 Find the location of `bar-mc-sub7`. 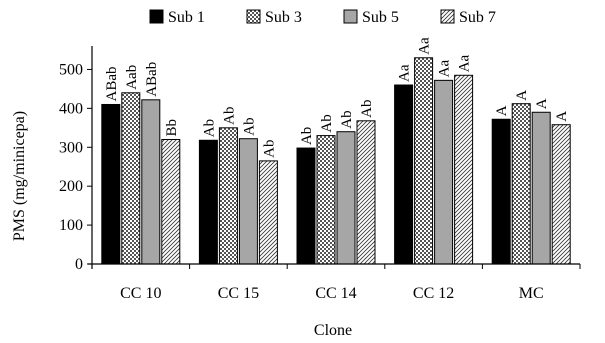

bar-mc-sub7 is located at coordinates (561, 194).